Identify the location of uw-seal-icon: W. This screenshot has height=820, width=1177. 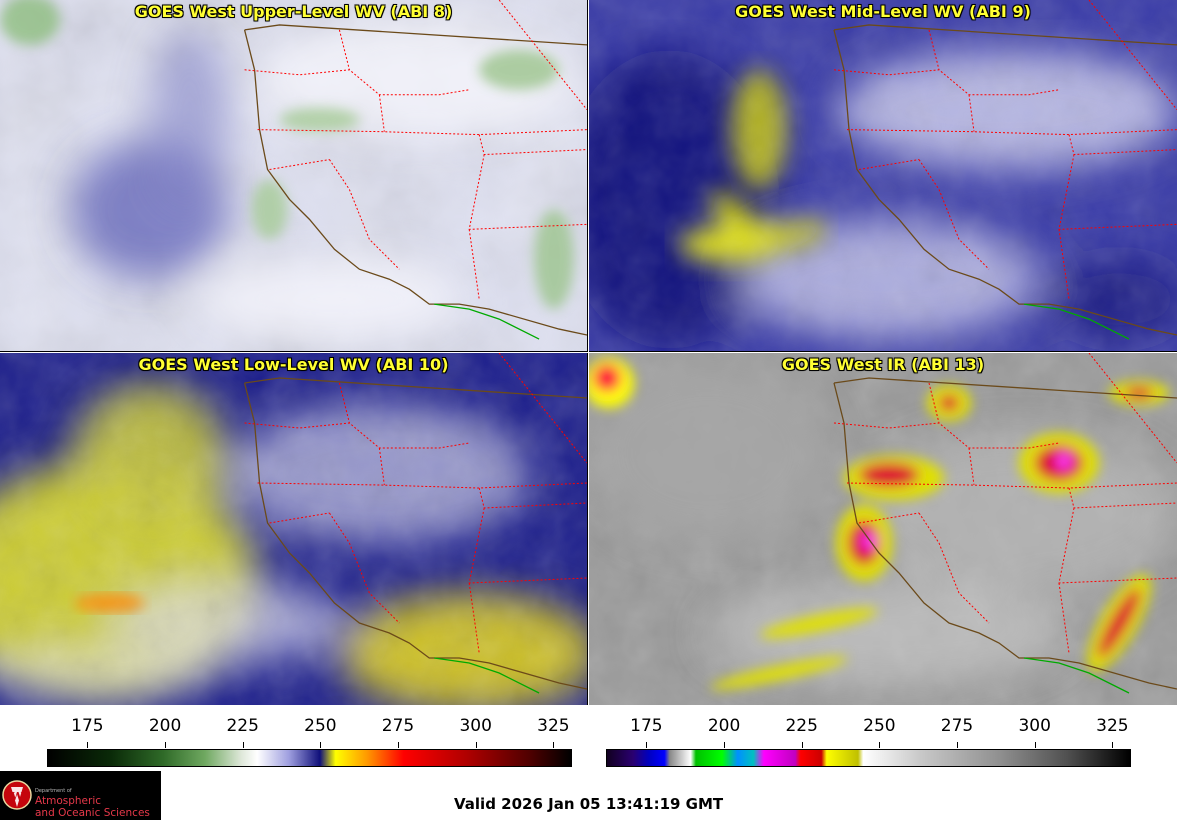
(17, 795).